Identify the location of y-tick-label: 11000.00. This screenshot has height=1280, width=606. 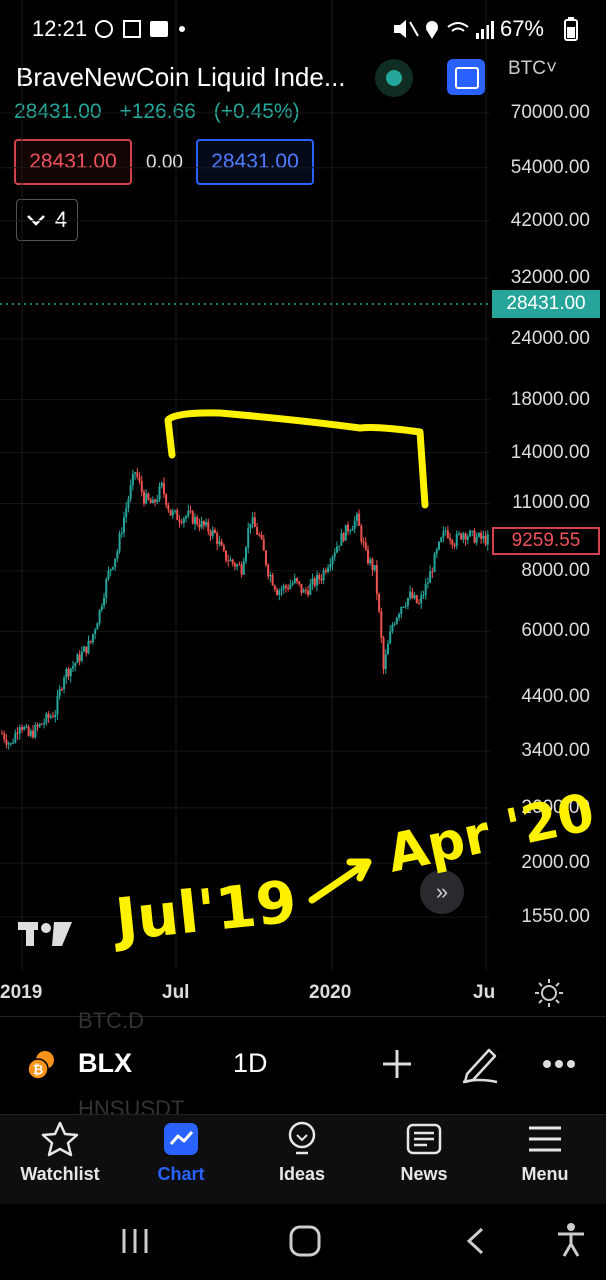
(551, 503).